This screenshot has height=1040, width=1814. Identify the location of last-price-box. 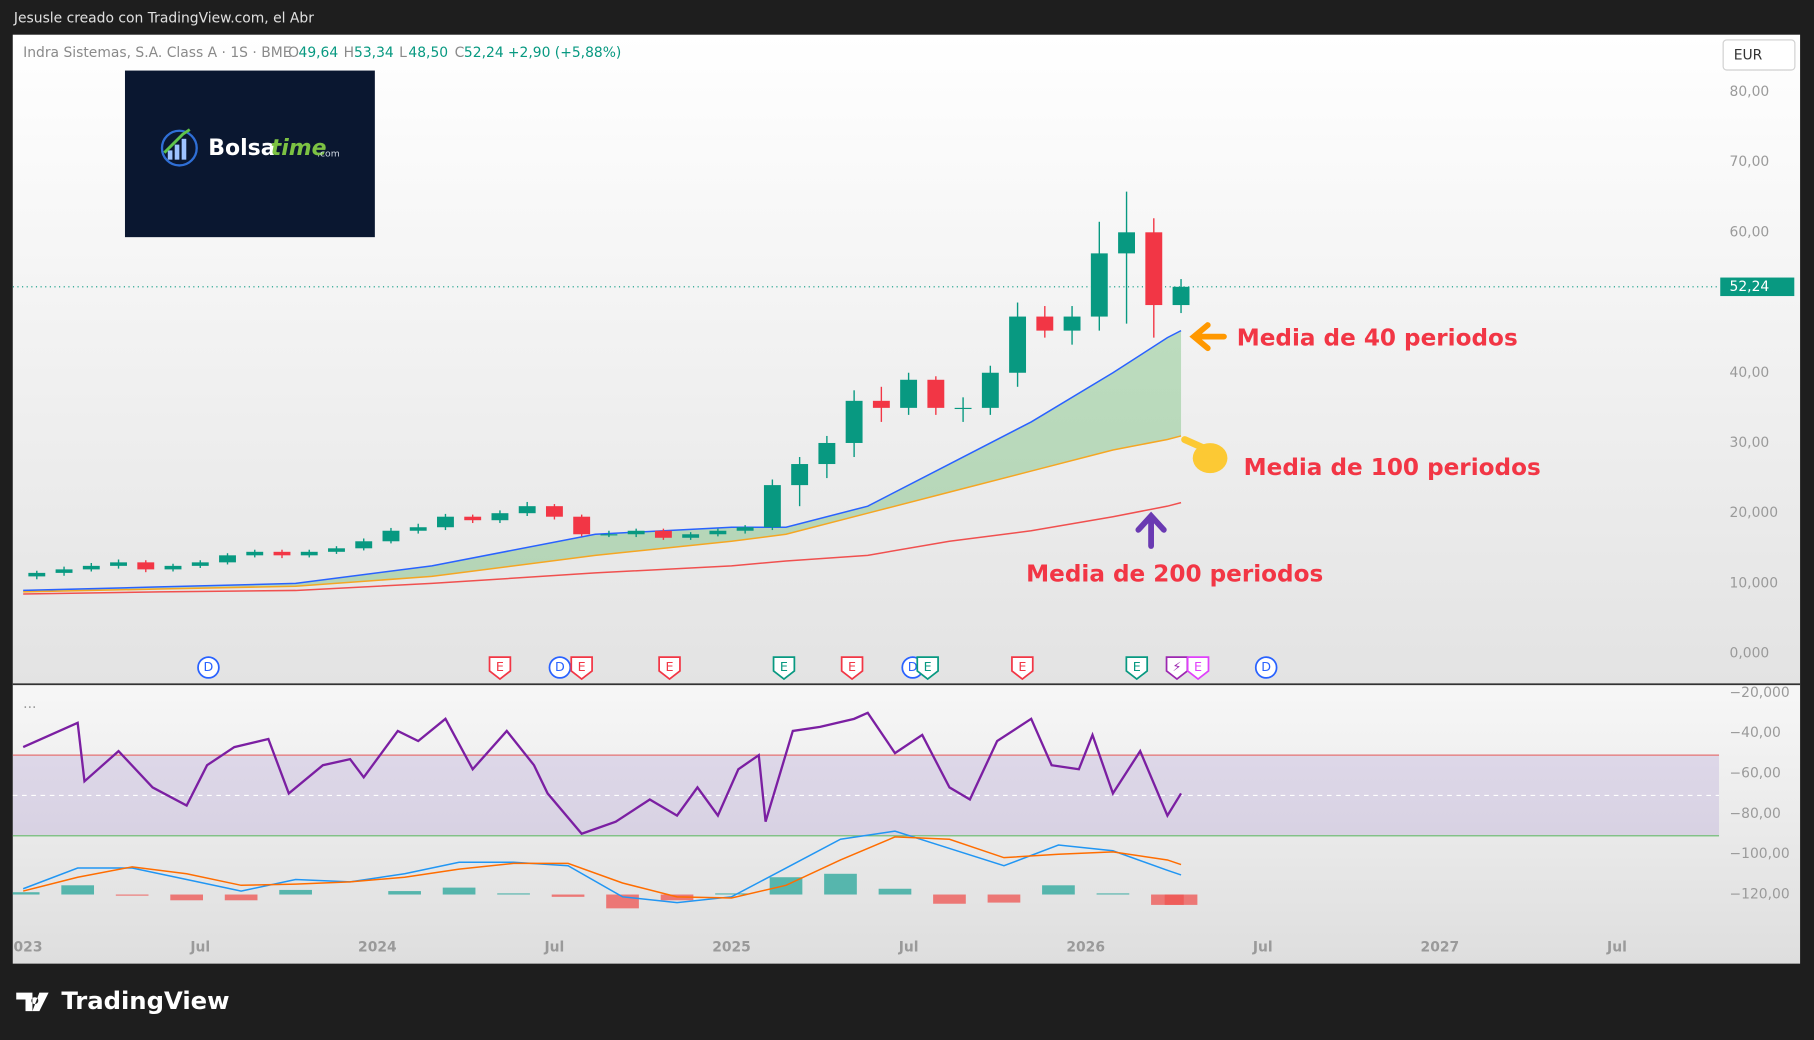
(1757, 287).